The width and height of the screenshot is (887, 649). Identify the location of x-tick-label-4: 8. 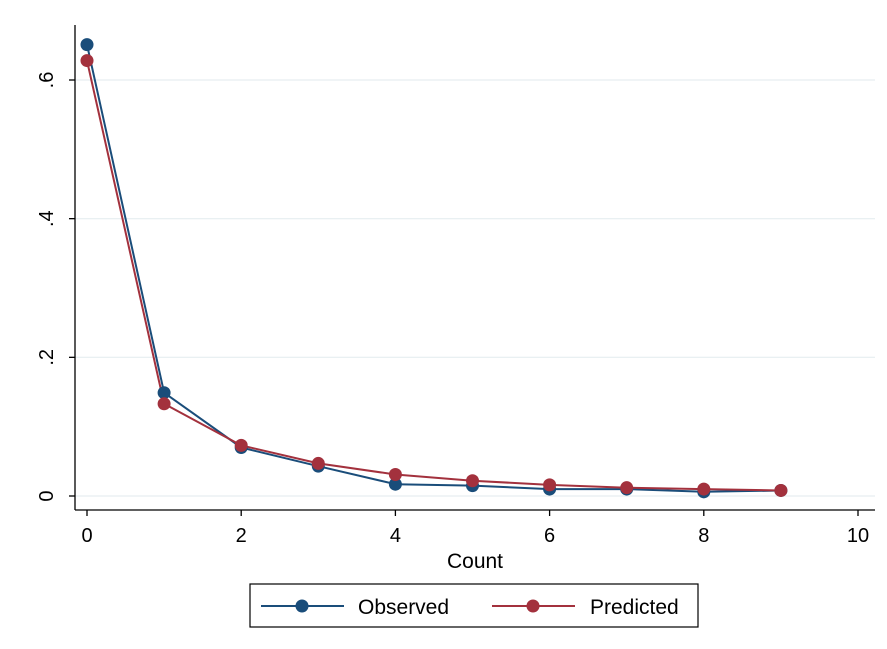
(703, 536).